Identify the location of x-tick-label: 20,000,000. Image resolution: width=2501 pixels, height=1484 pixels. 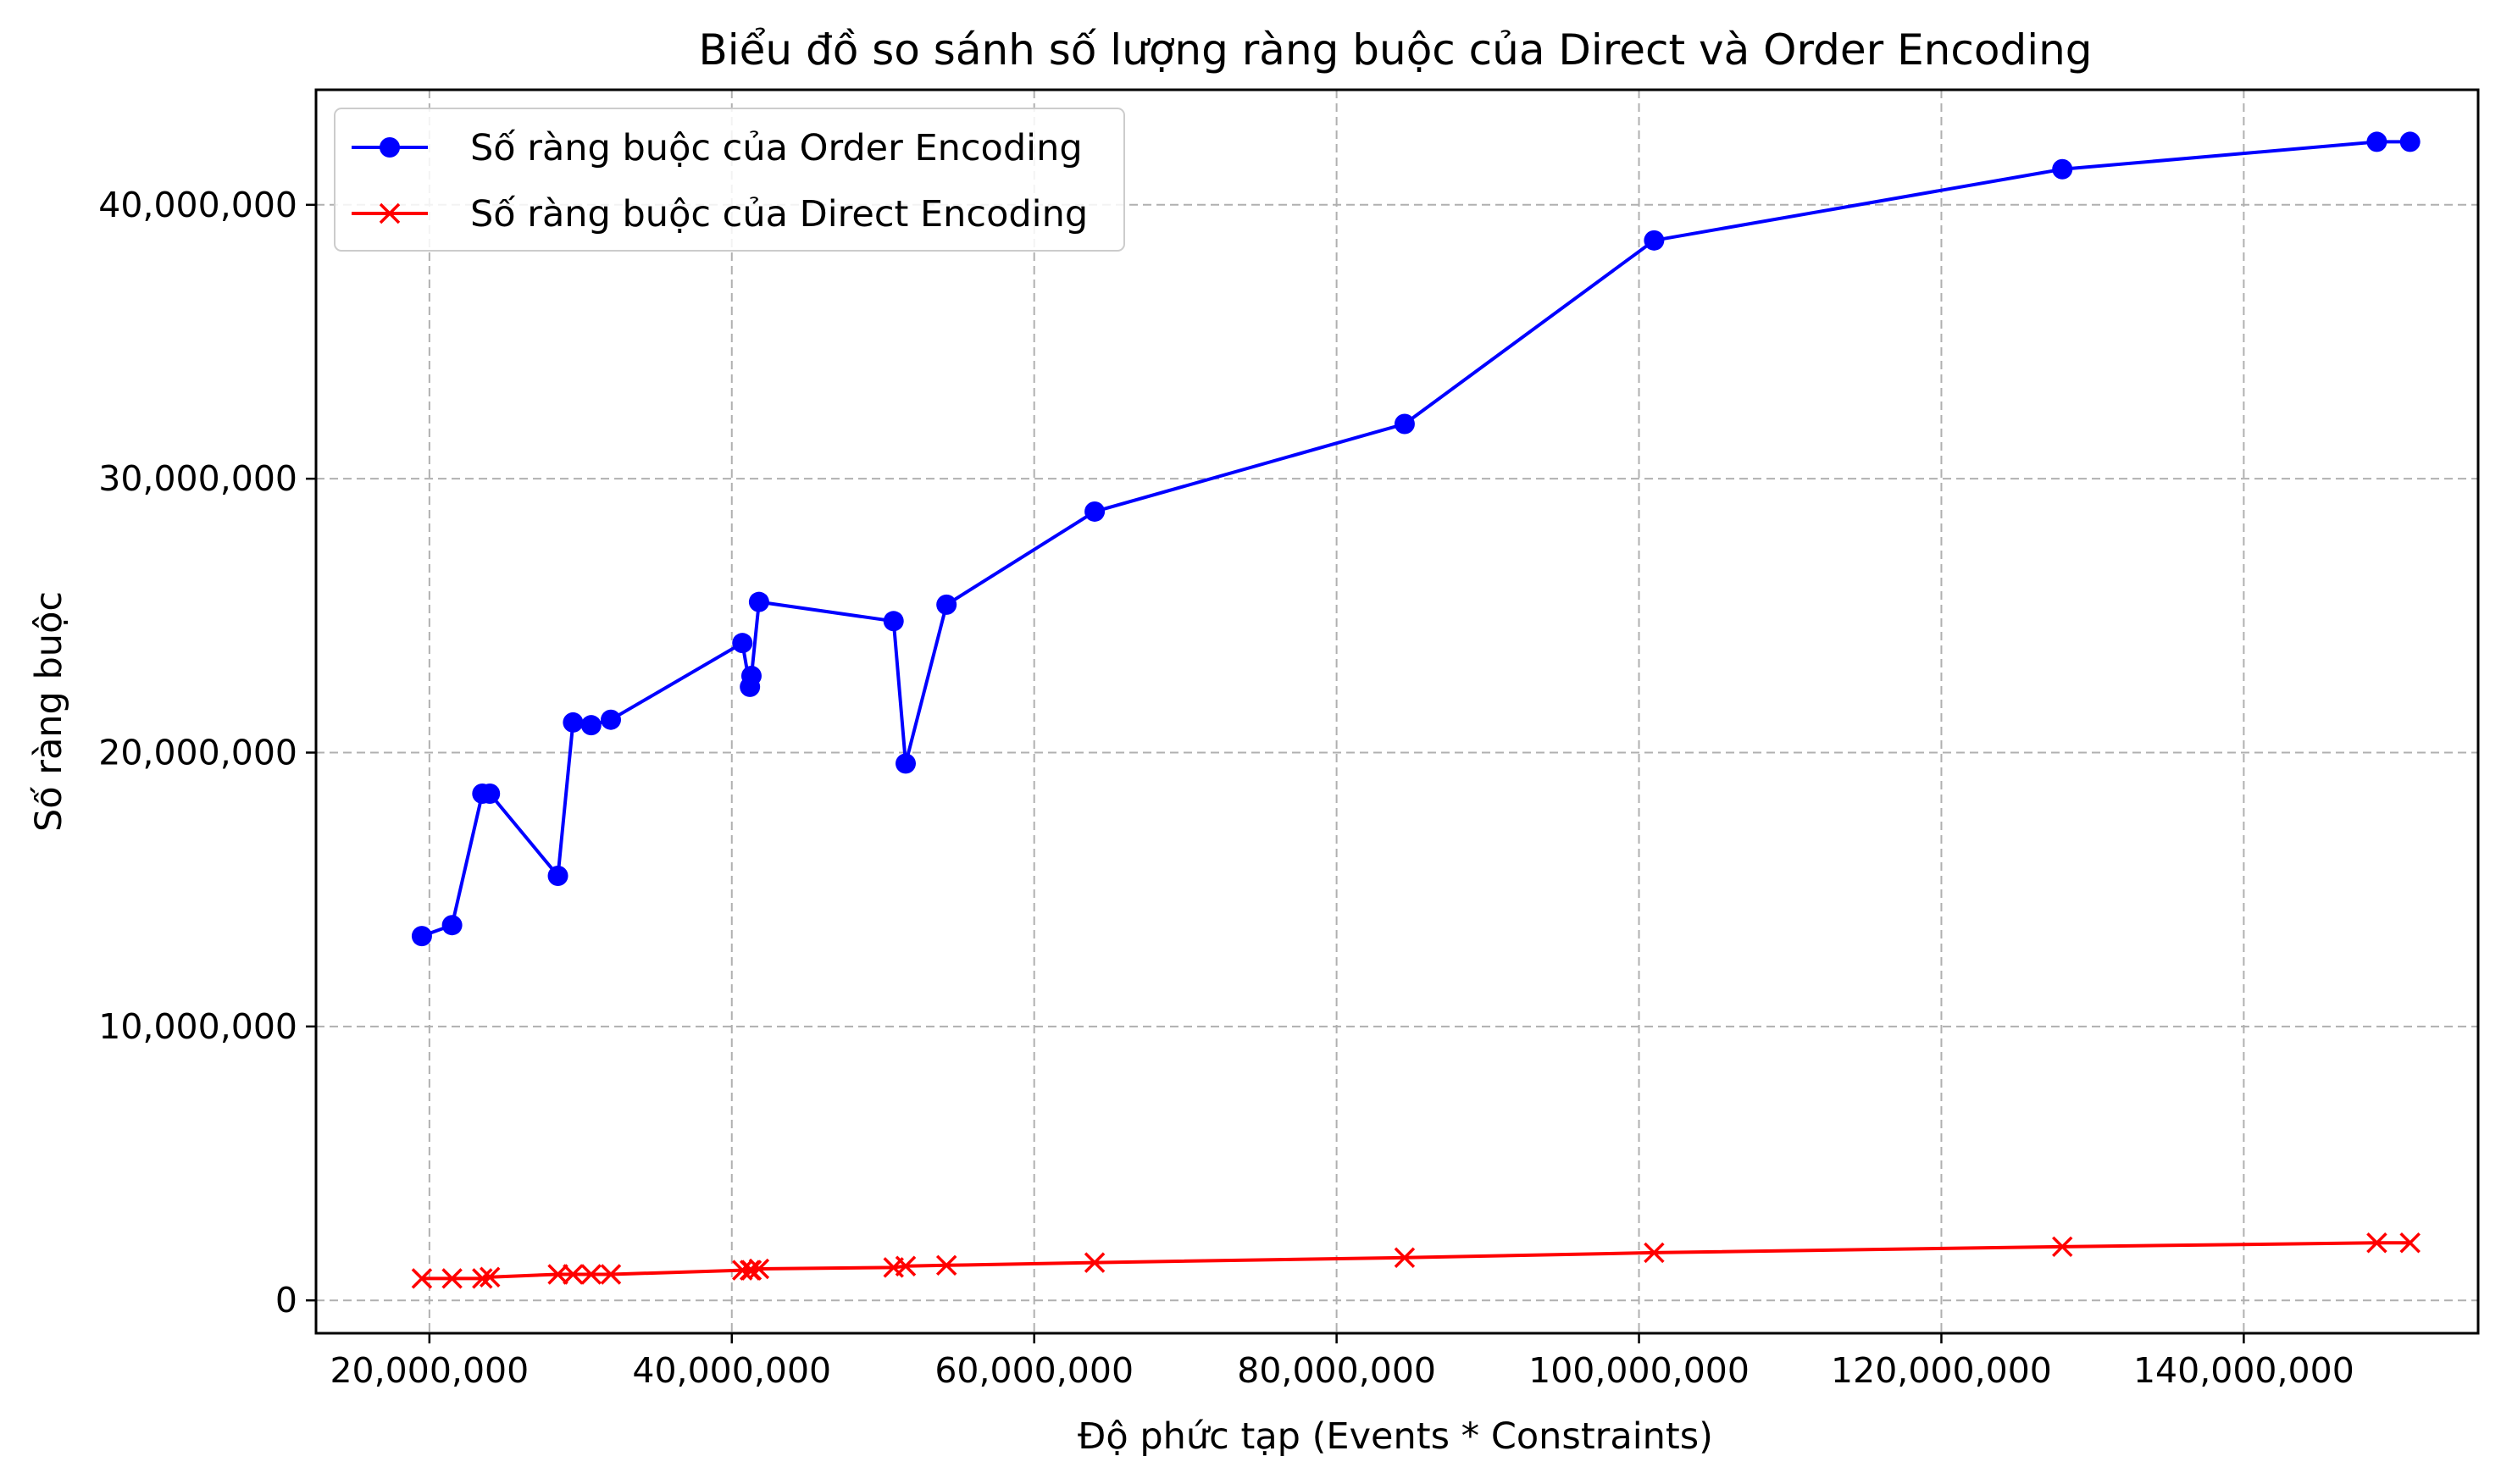
(429, 1370).